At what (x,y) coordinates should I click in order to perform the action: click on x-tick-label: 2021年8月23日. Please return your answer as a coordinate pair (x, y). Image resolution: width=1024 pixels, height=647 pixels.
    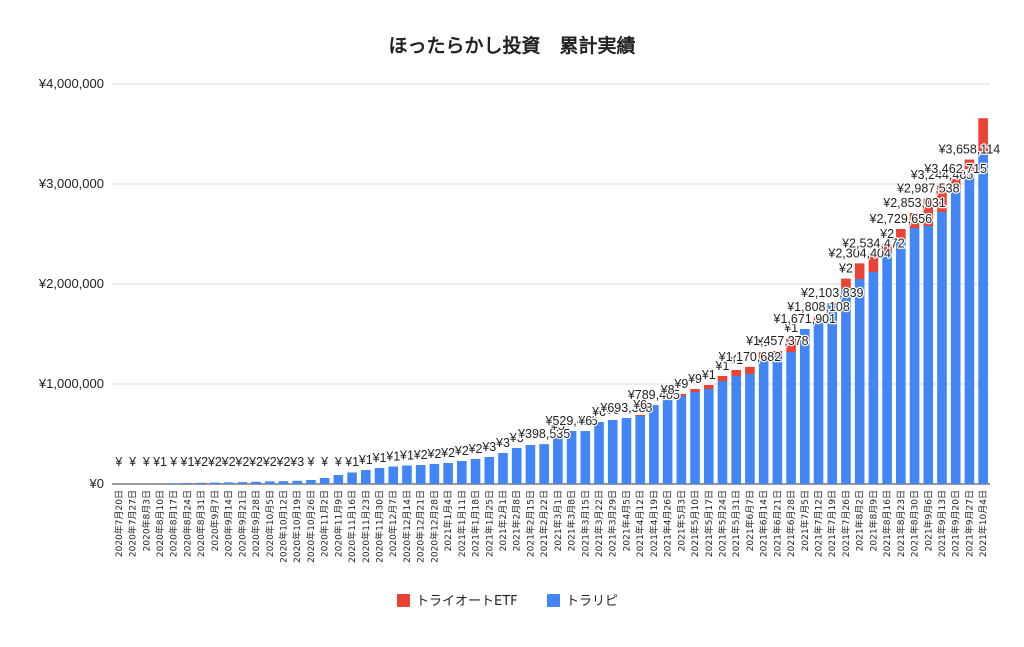
    Looking at the image, I should click on (901, 523).